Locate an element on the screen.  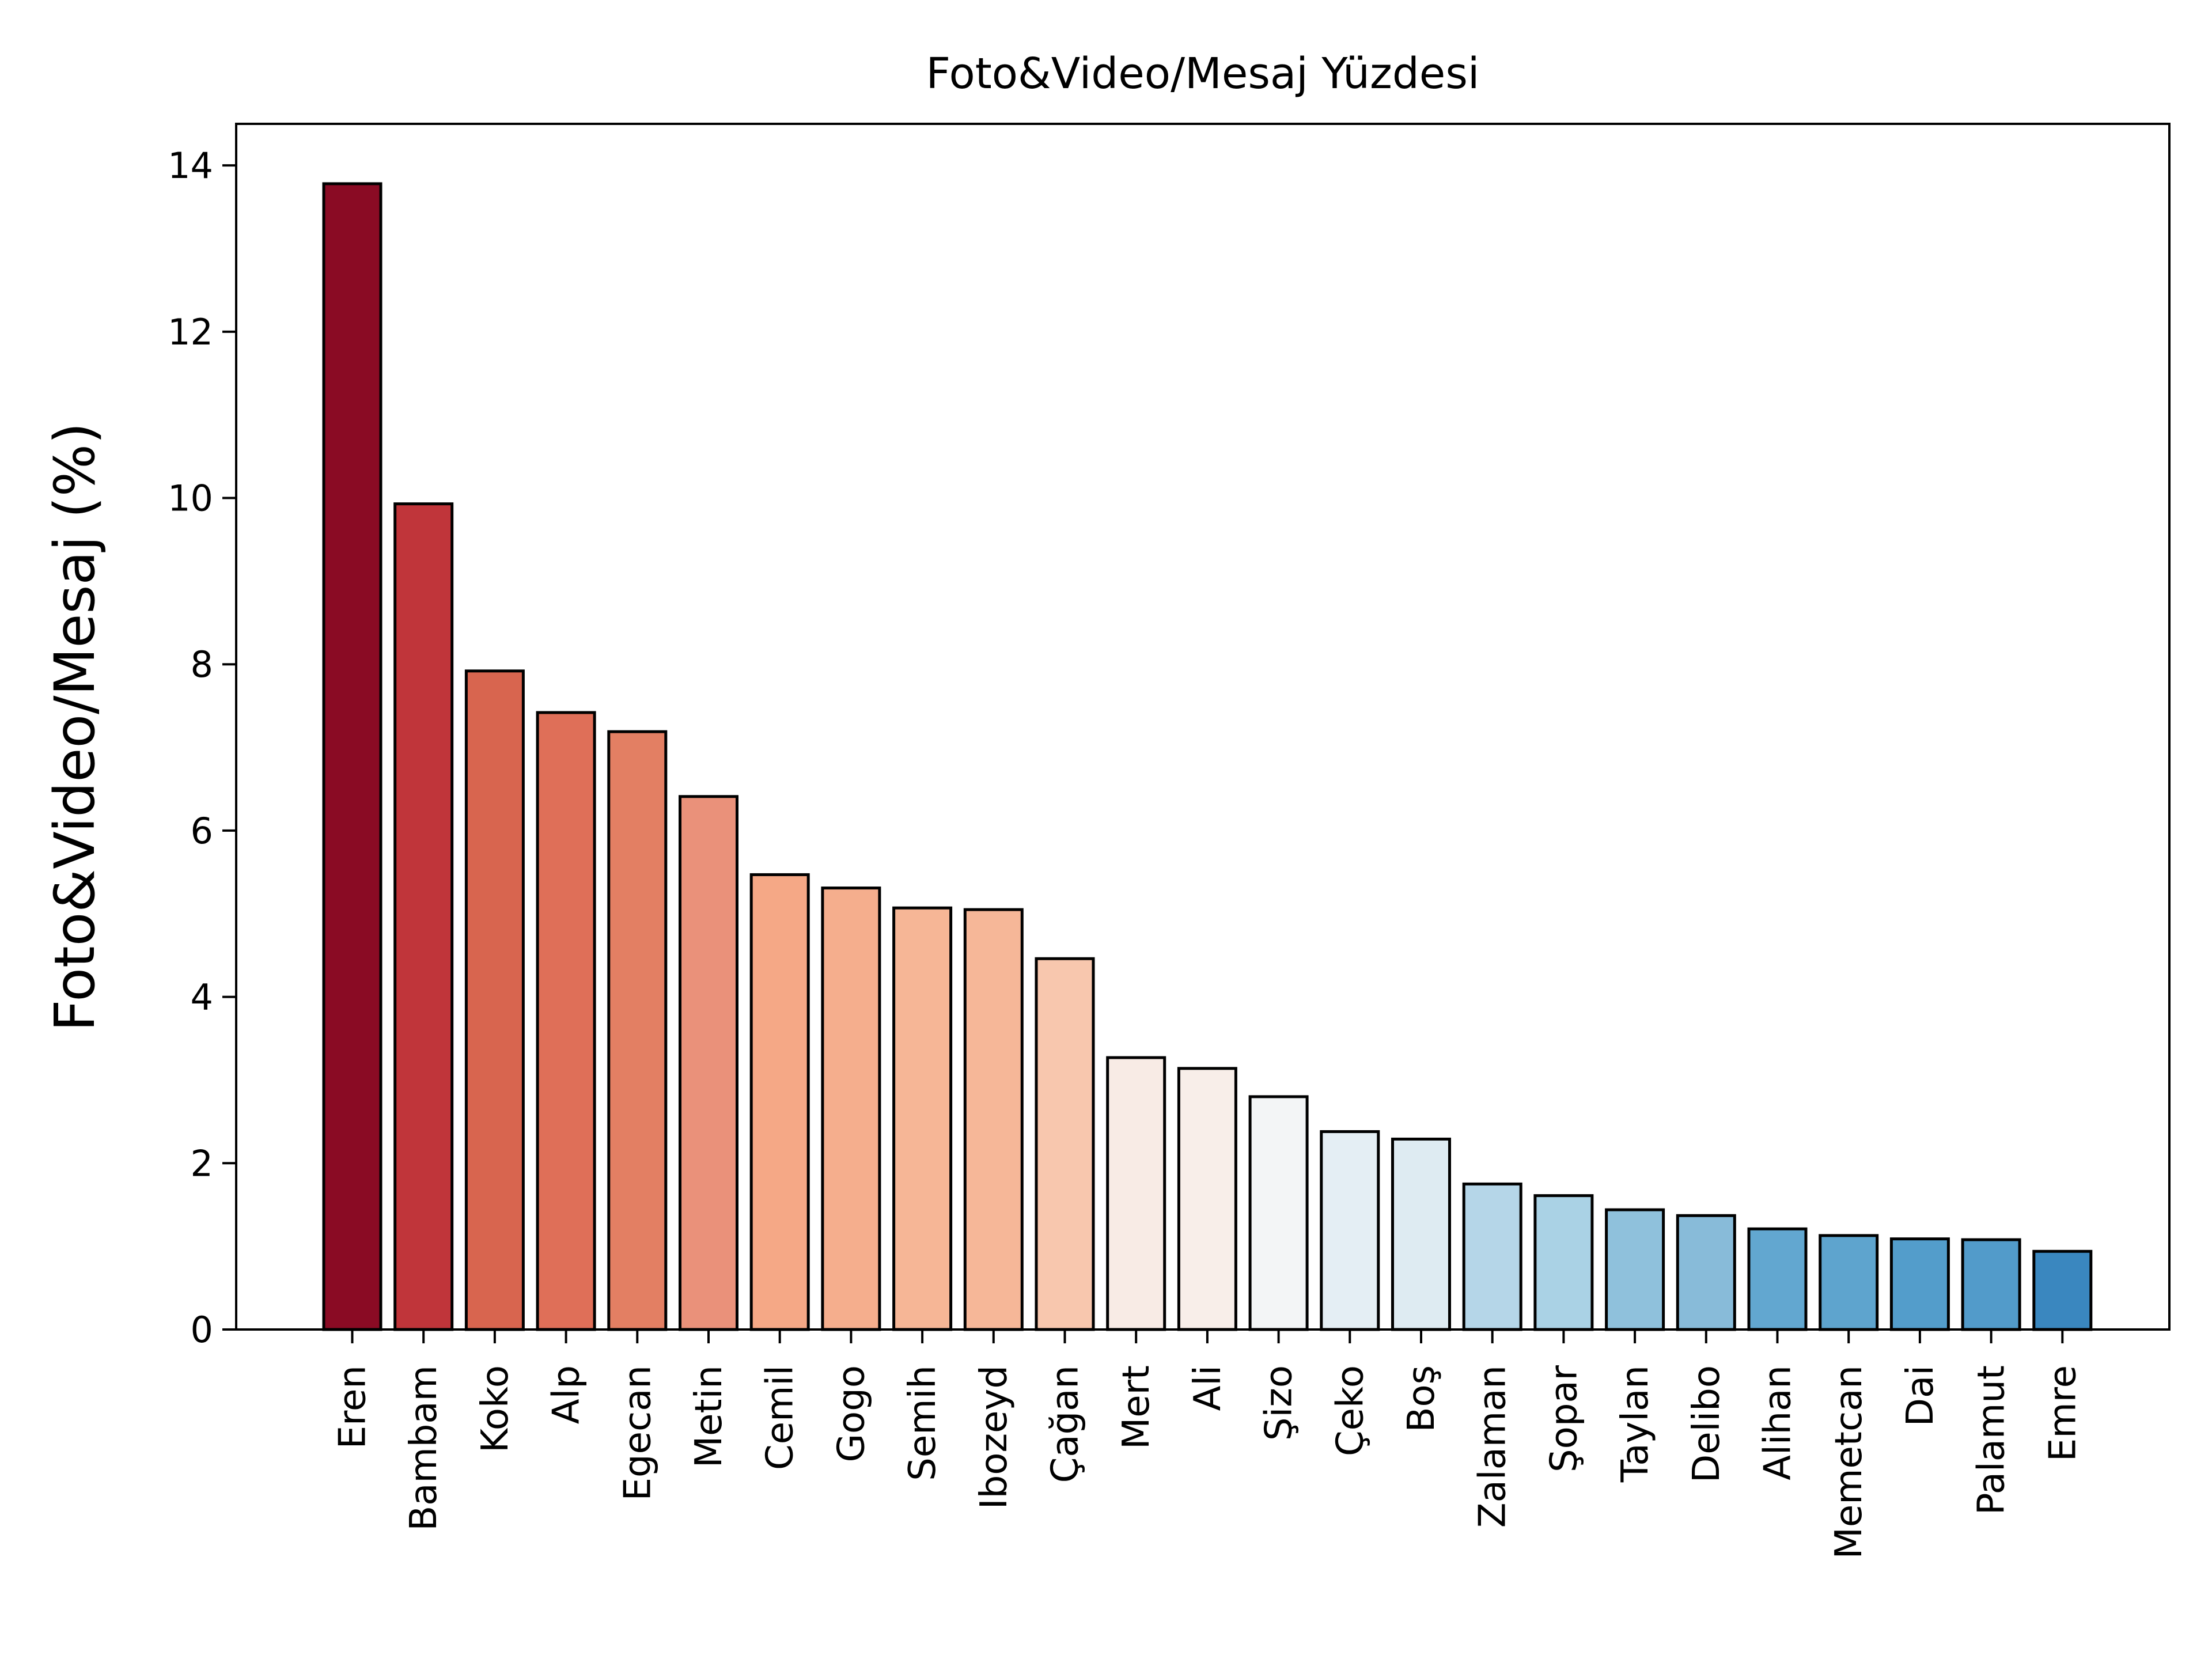
bar-cemil is located at coordinates (779, 1102).